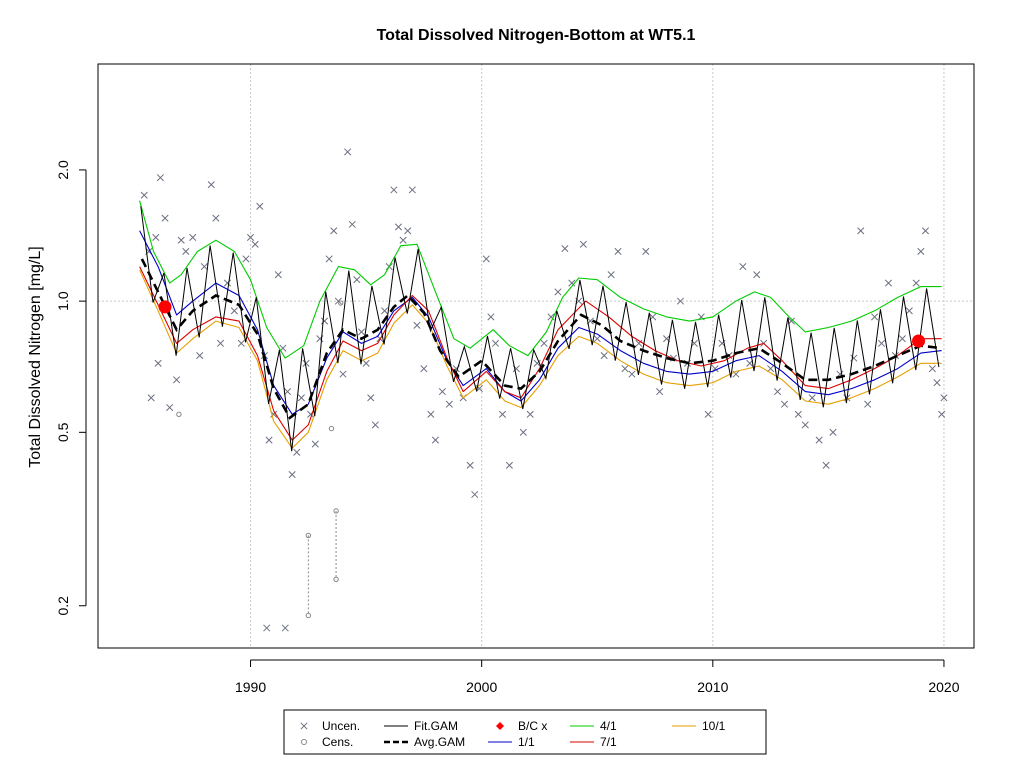  I want to click on legend-item: 7/1, so click(593, 742).